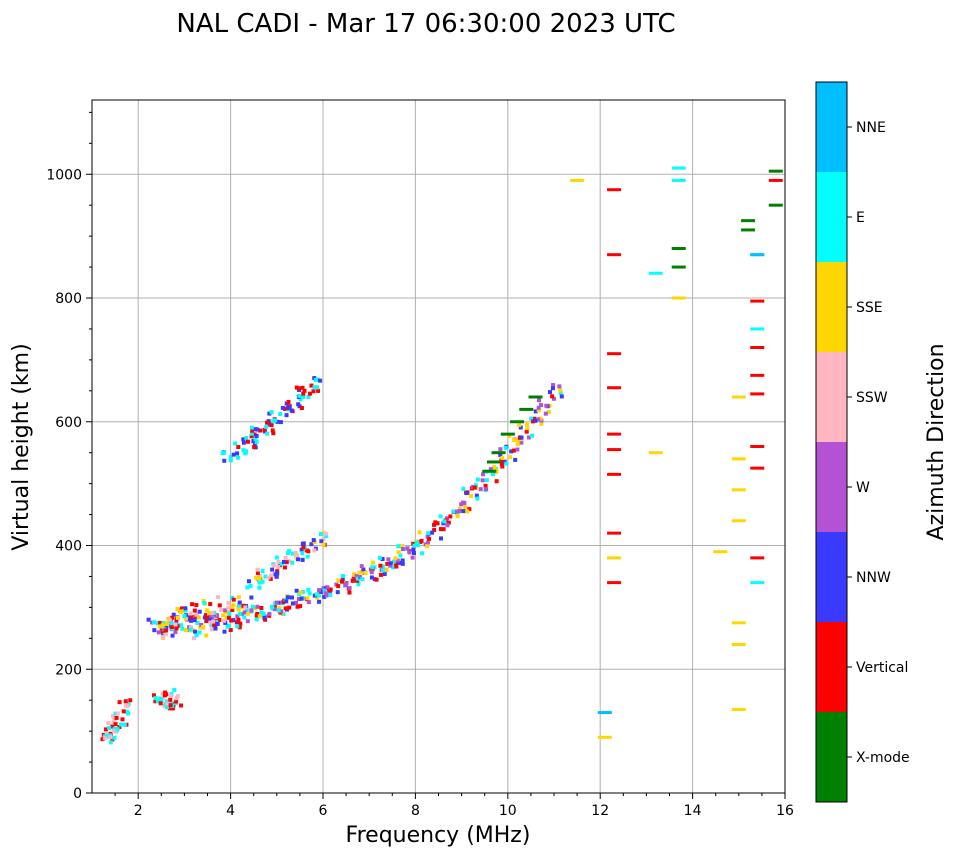  Describe the element at coordinates (831, 127) in the screenshot. I see `colorbar-segment` at that location.